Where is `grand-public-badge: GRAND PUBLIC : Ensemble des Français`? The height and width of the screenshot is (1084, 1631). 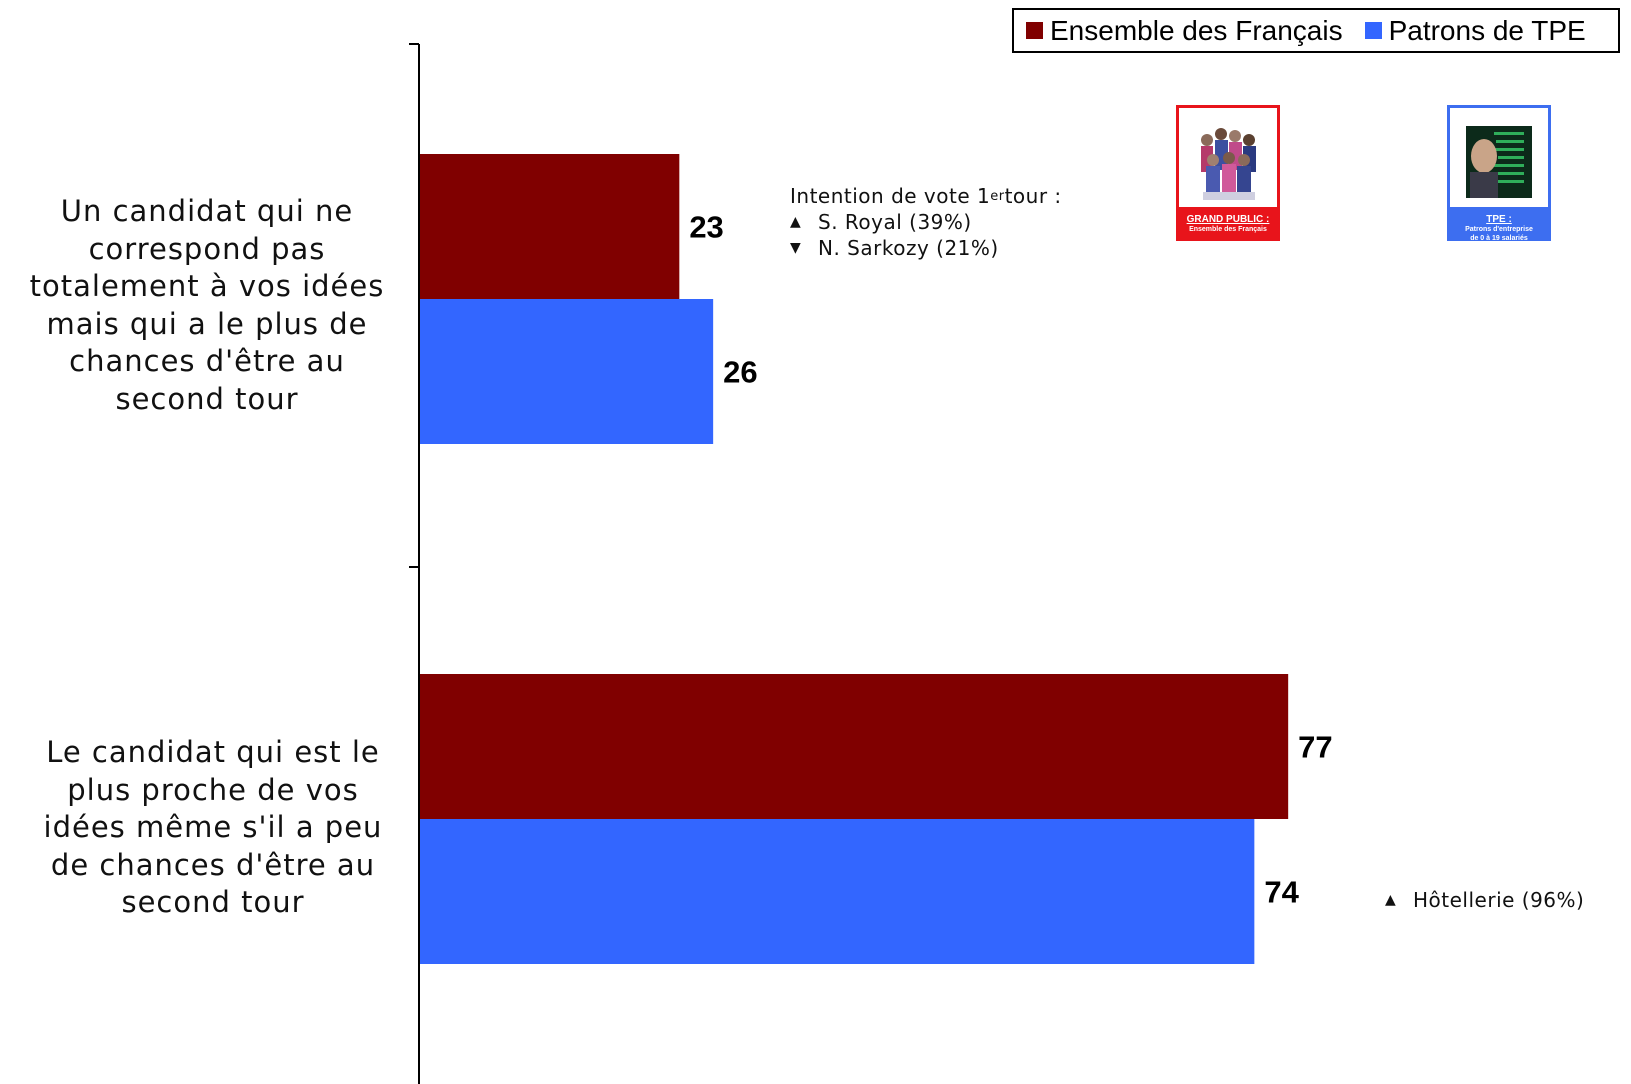 grand-public-badge: GRAND PUBLIC : Ensemble des Français is located at coordinates (1228, 173).